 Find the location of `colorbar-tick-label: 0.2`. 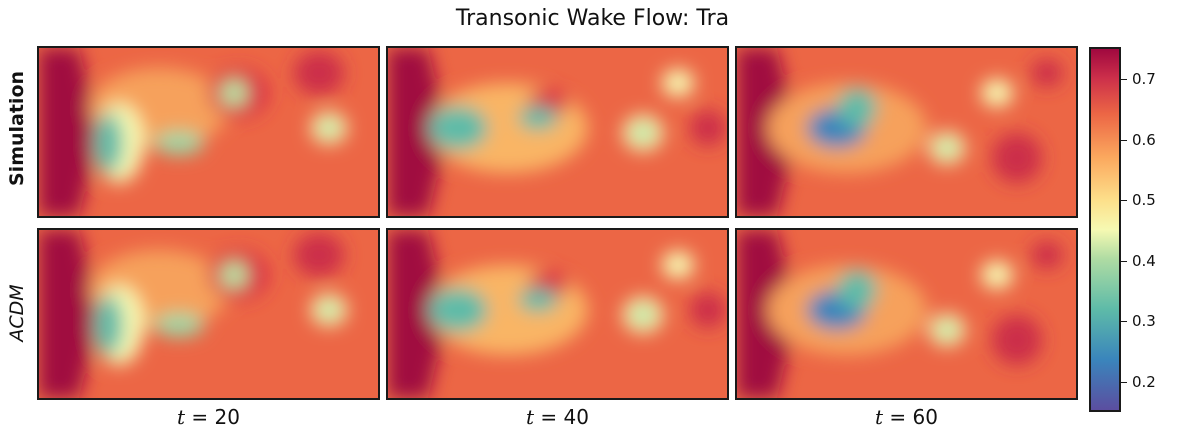

colorbar-tick-label: 0.2 is located at coordinates (1144, 382).